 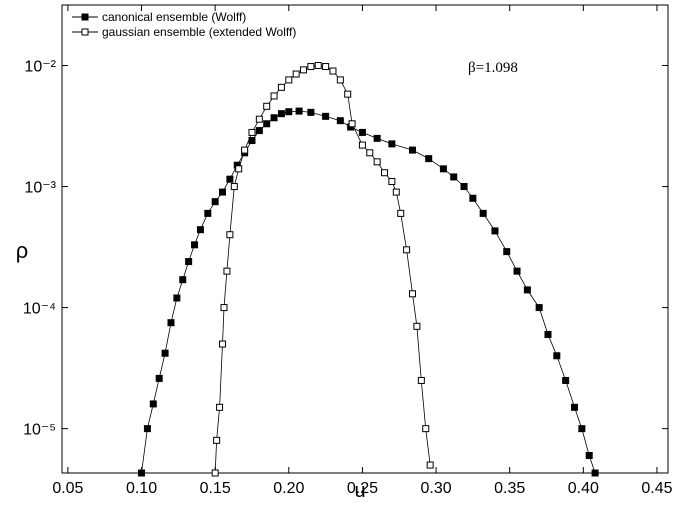 What do you see at coordinates (39, 309) in the screenshot?
I see `y-tick-label: 10⁻⁴` at bounding box center [39, 309].